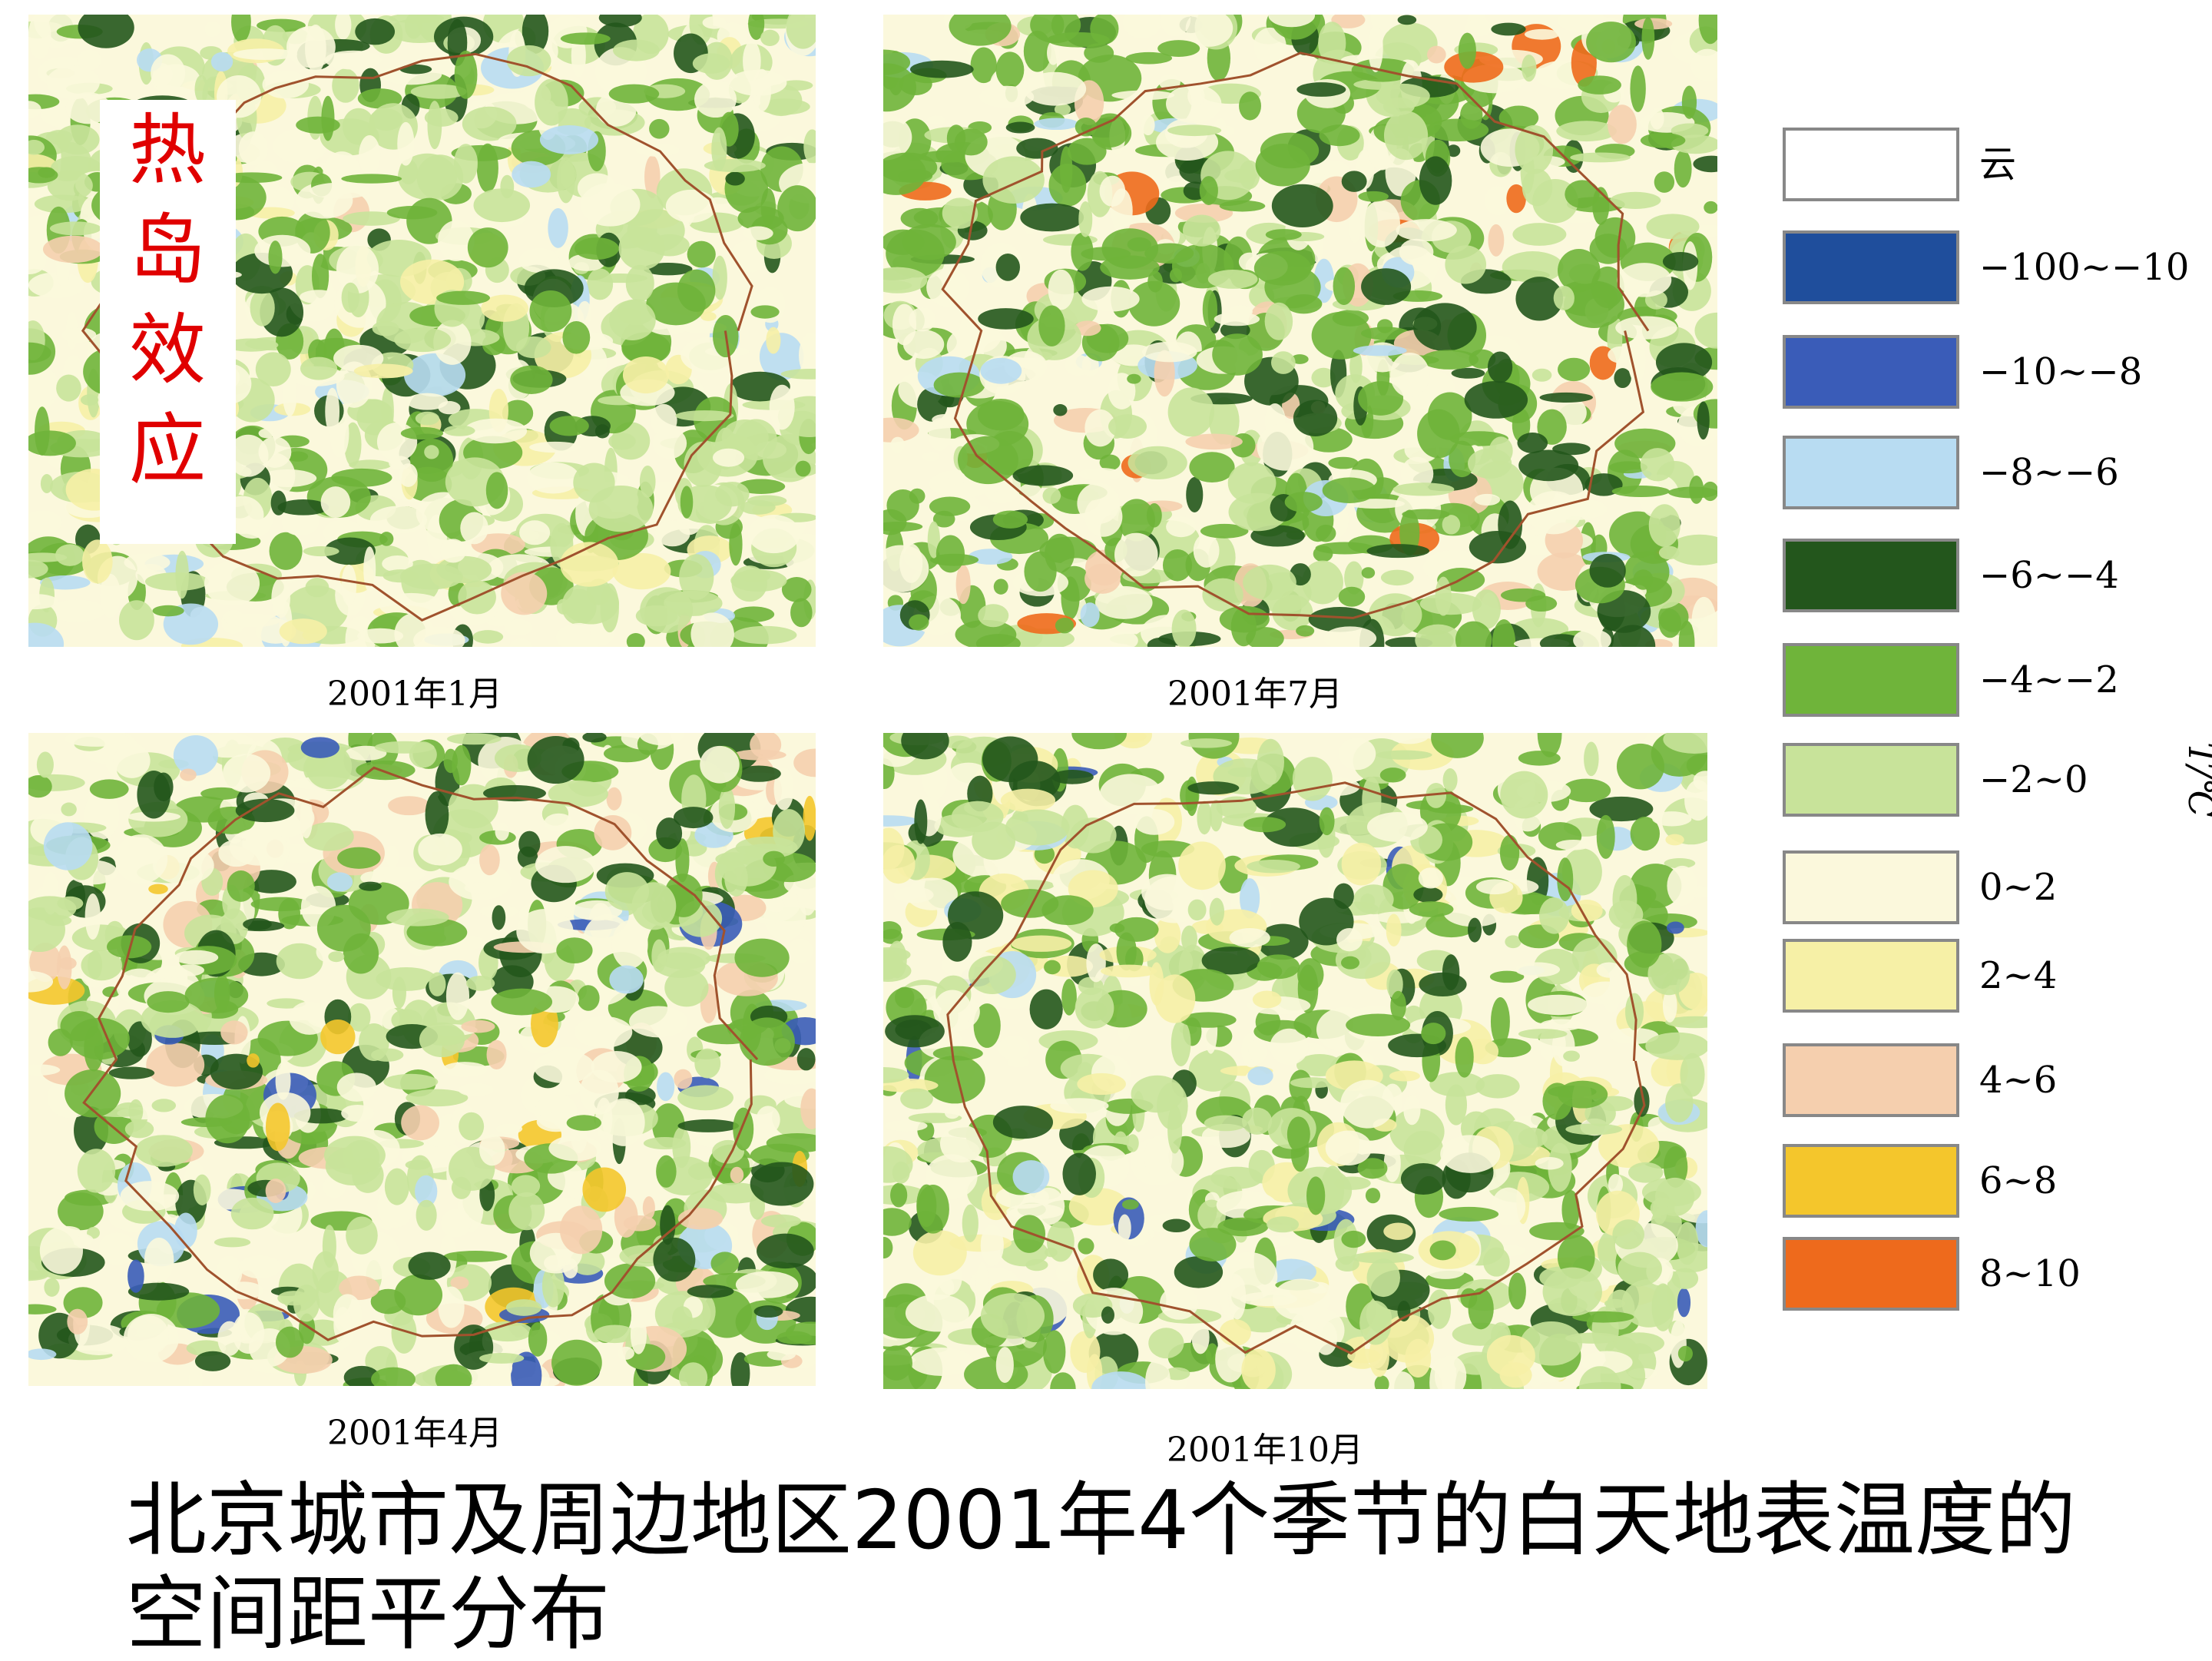  Describe the element at coordinates (2049, 575) in the screenshot. I see `legend-label: −6~−4` at that location.